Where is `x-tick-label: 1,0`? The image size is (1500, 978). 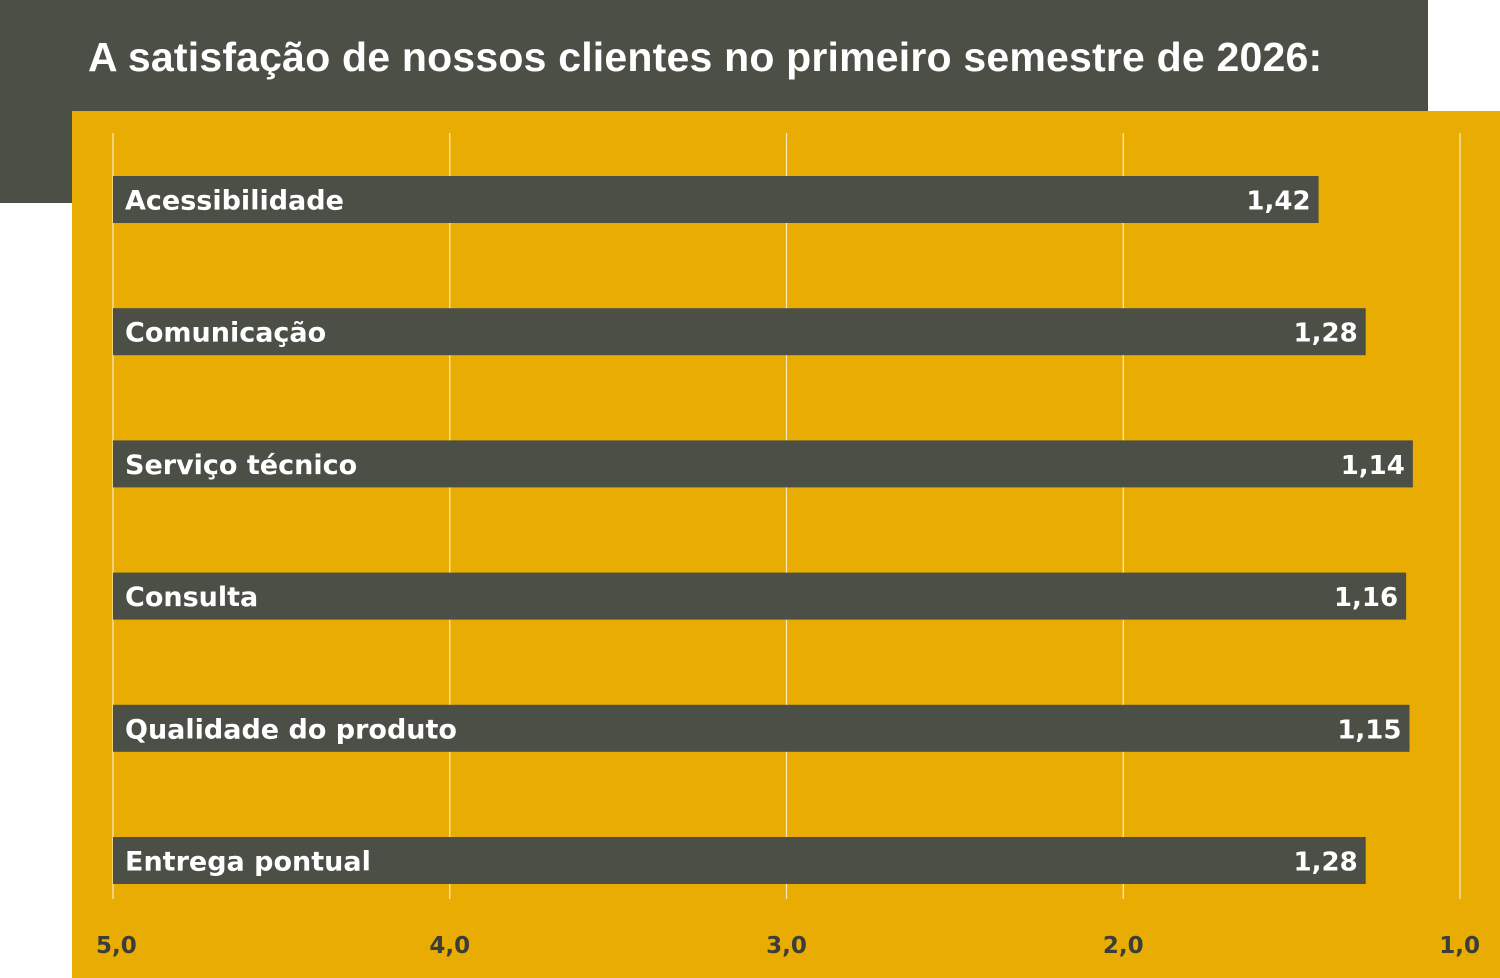 x-tick-label: 1,0 is located at coordinates (1459, 946).